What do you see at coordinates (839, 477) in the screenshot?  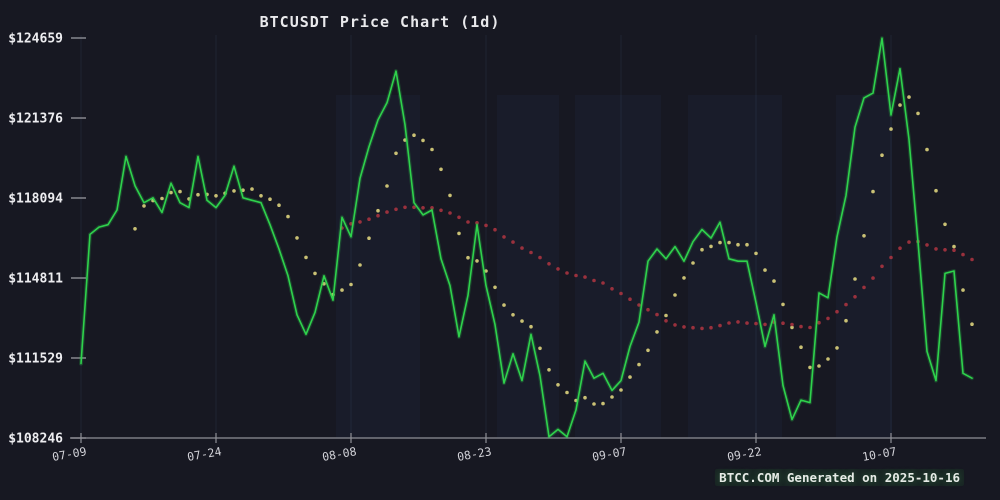 I see `watermark-footer: BTCC.COM Generated on 2025-10-16` at bounding box center [839, 477].